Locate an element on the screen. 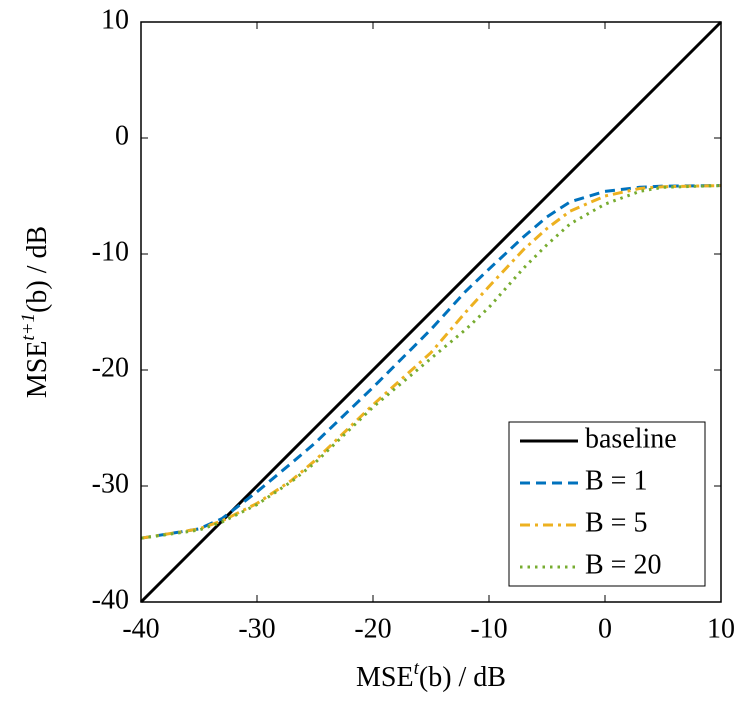 This screenshot has width=748, height=708. legend-label: baseline is located at coordinates (631, 438).